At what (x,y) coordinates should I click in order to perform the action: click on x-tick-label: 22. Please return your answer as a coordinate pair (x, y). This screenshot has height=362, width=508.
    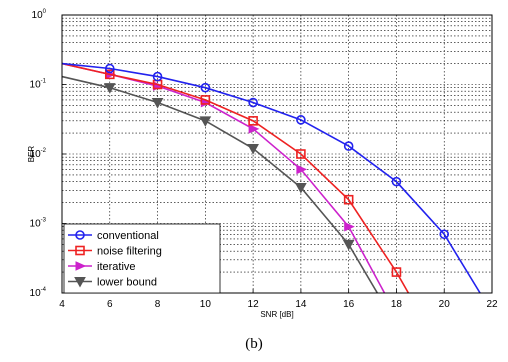
    Looking at the image, I should click on (492, 304).